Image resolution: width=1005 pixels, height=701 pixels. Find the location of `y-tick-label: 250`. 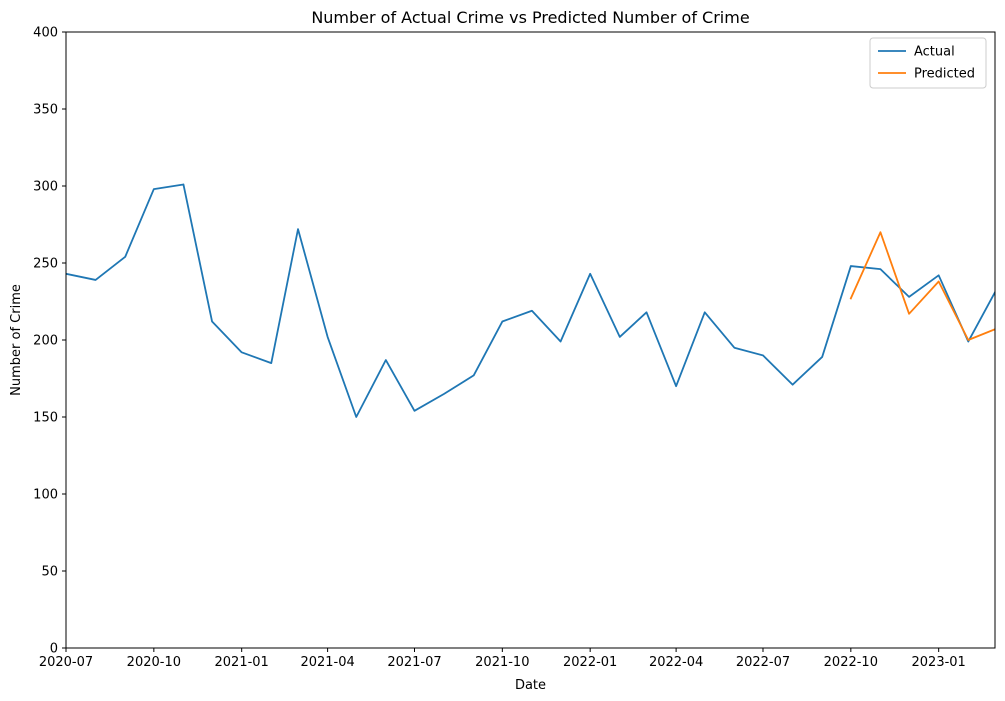

y-tick-label: 250 is located at coordinates (45, 264).